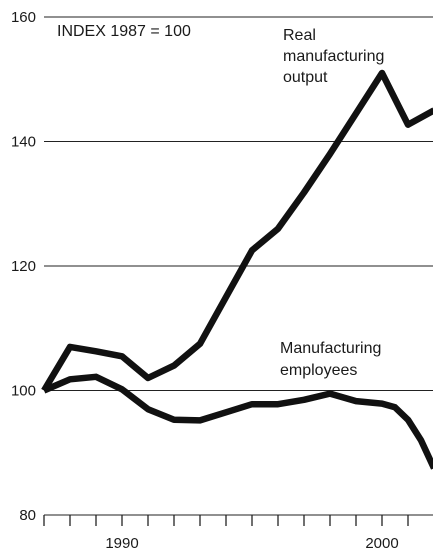 The width and height of the screenshot is (433, 555). Describe the element at coordinates (318, 370) in the screenshot. I see `series-label-employees-line-2: employees` at that location.